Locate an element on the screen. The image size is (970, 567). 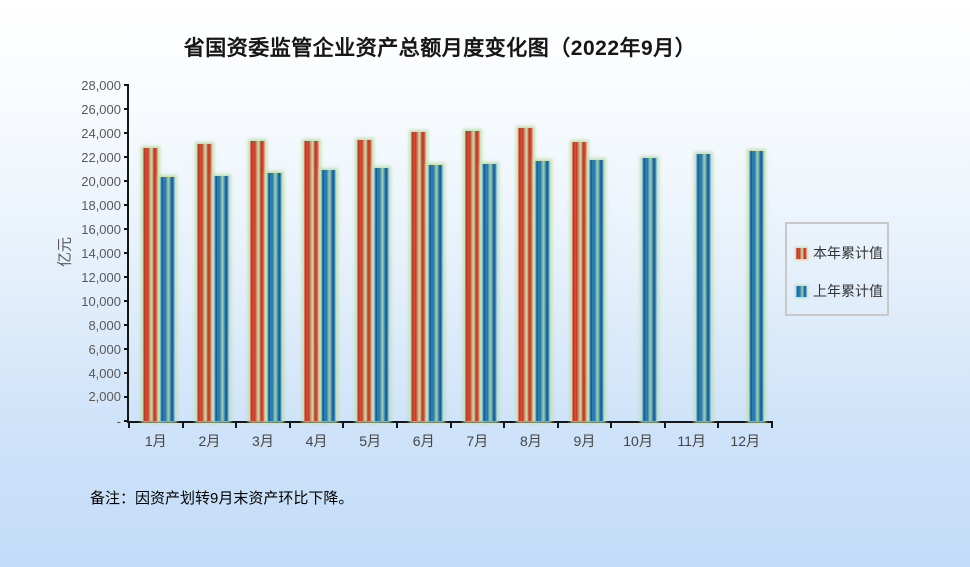
month-group: 5月 is located at coordinates (370, 267).